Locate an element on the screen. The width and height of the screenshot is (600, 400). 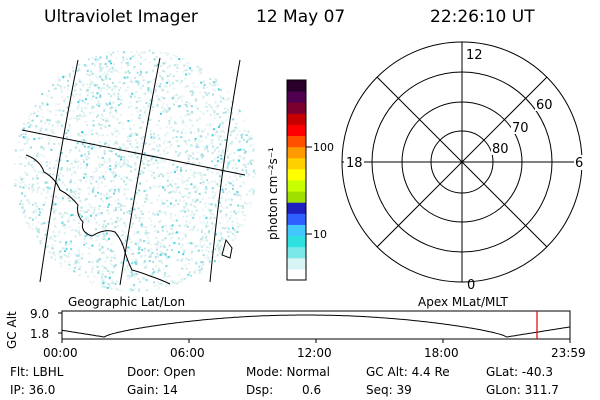
clock-label-18: 18 is located at coordinates (354, 163).